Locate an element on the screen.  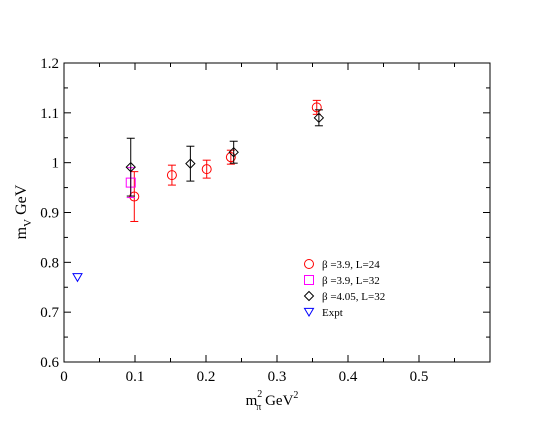
y-tick-label: 0.9 is located at coordinates (49, 214).